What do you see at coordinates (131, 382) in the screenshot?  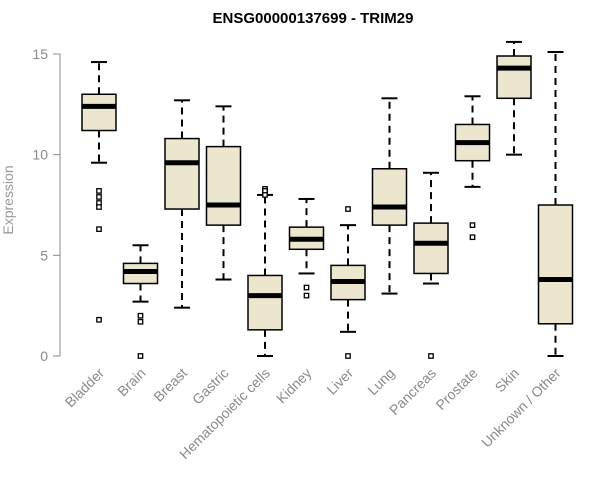 I see `x-tick-label: Brain` at bounding box center [131, 382].